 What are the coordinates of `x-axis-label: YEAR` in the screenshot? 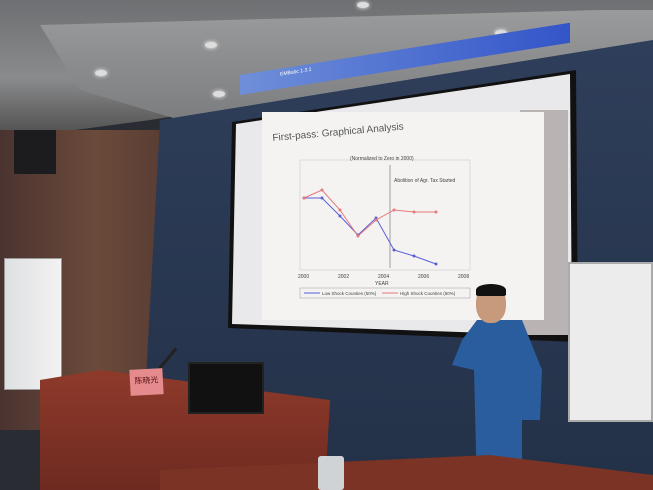 It's located at (382, 284).